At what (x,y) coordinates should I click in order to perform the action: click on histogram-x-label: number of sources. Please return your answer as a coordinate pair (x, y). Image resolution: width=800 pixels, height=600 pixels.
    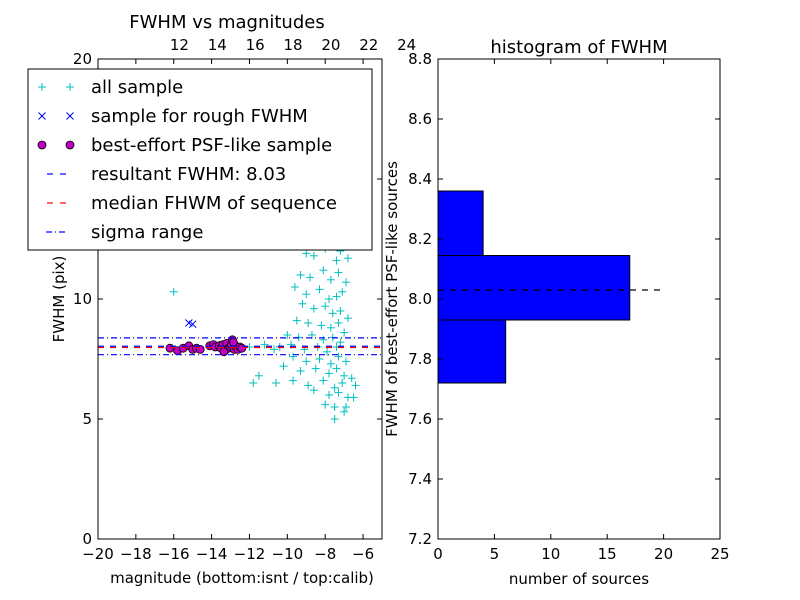
    Looking at the image, I should click on (579, 579).